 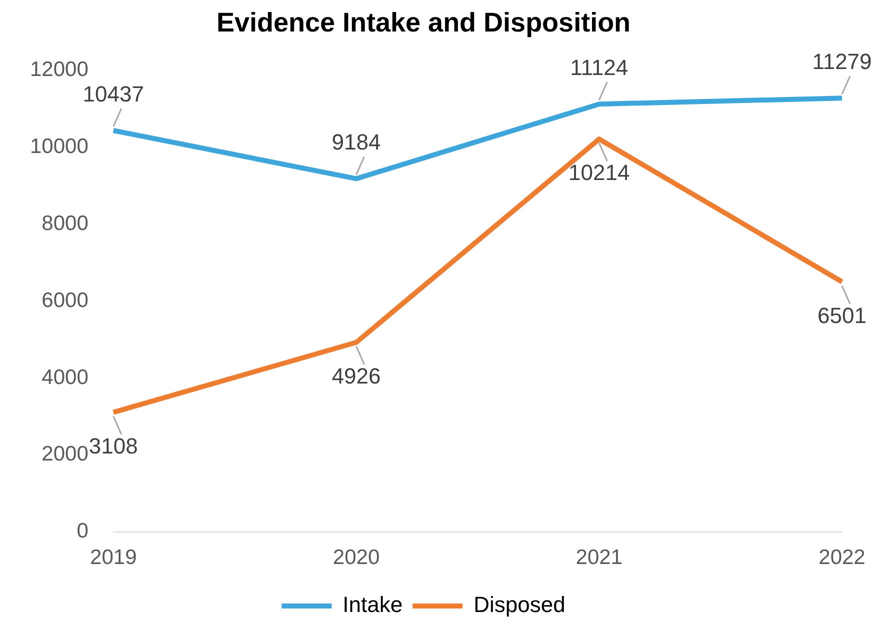 What do you see at coordinates (113, 445) in the screenshot?
I see `data-label: 3108` at bounding box center [113, 445].